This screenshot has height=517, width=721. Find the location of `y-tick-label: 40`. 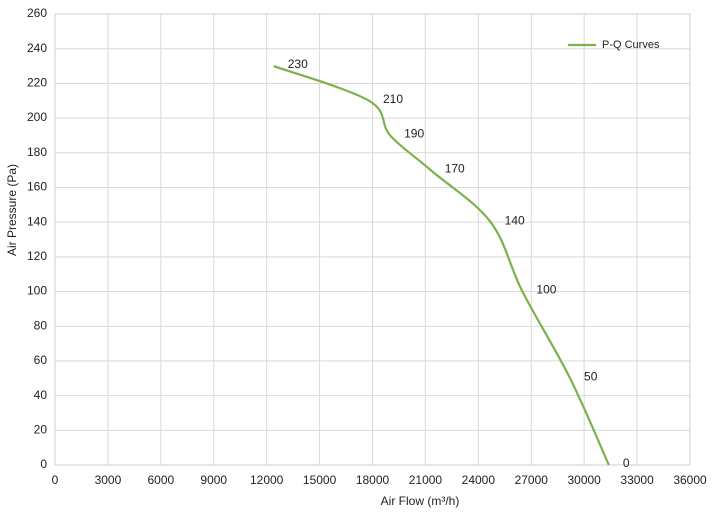

y-tick-label: 40 is located at coordinates (41, 395).